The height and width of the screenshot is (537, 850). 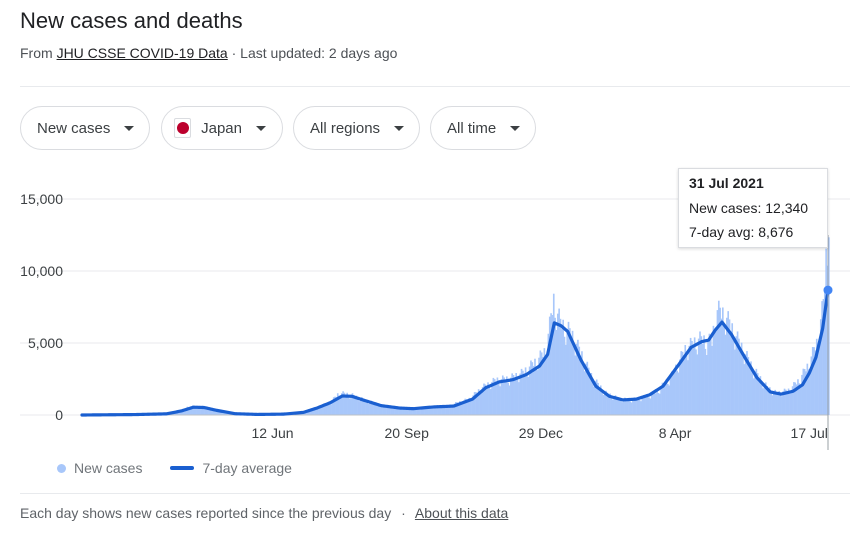 I want to click on source-prefix: From, so click(x=38, y=53).